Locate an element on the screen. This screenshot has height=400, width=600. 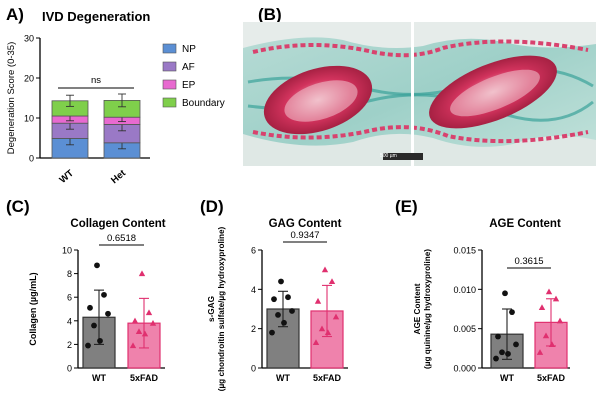
y-tick-label: 0.000 is located at coordinates (464, 369).